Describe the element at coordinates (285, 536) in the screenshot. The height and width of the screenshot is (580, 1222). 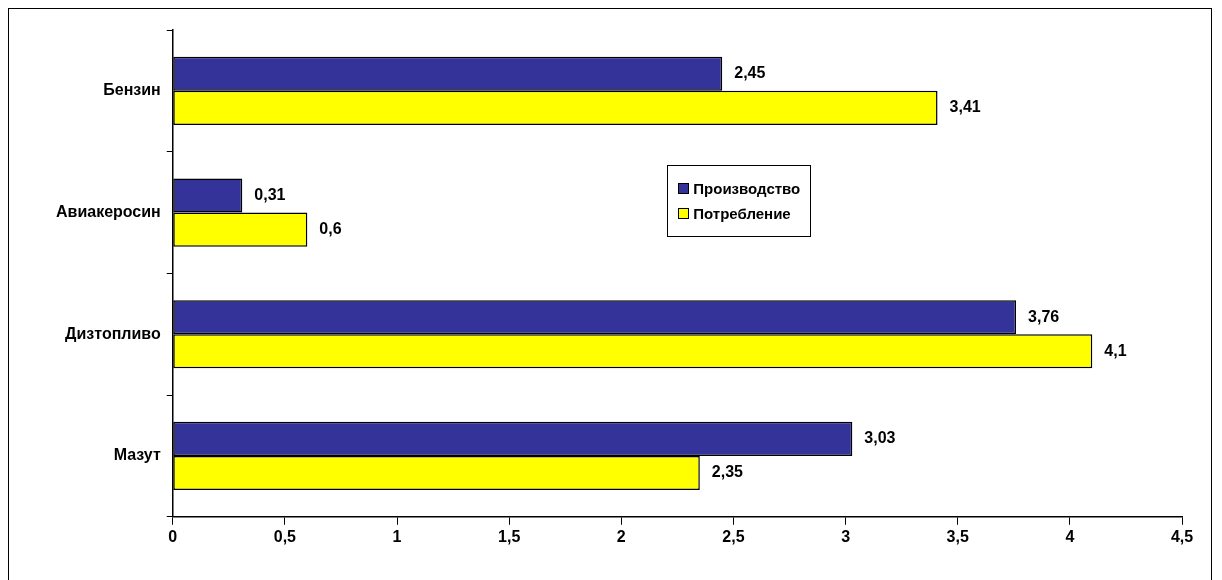
I see `x-tick-label: 0,5` at that location.